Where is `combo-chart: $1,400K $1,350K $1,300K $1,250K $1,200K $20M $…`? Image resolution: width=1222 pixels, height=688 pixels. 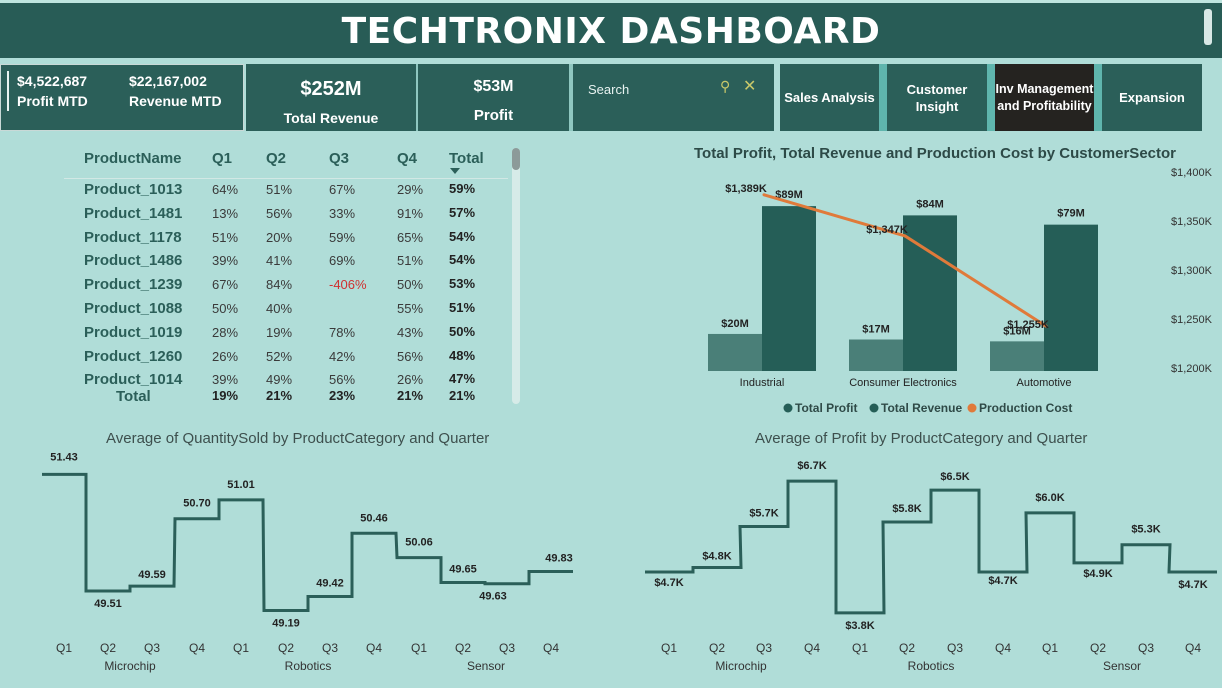 combo-chart: $1,400K $1,350K $1,300K $1,250K $1,200K $20M $… is located at coordinates (960, 291).